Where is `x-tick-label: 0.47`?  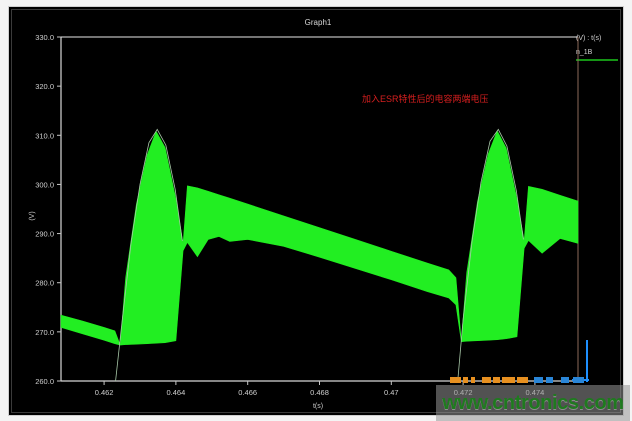 x-tick-label: 0.47 is located at coordinates (391, 392).